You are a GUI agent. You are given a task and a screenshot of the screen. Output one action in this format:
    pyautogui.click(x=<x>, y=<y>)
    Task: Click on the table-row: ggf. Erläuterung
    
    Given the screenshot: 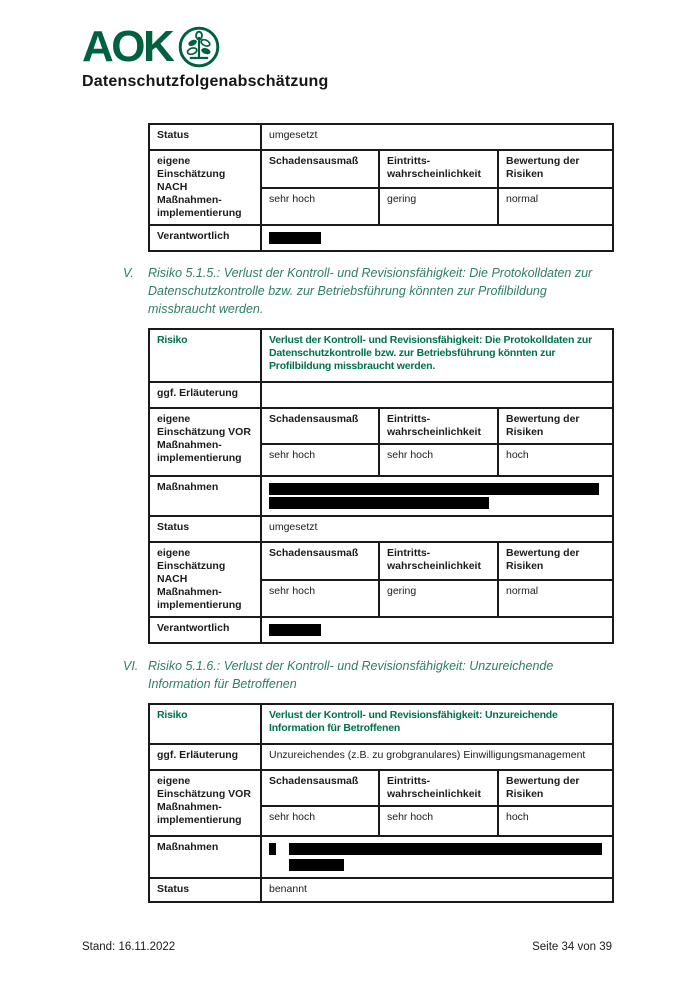 What is the action you would take?
    pyautogui.click(x=381, y=395)
    